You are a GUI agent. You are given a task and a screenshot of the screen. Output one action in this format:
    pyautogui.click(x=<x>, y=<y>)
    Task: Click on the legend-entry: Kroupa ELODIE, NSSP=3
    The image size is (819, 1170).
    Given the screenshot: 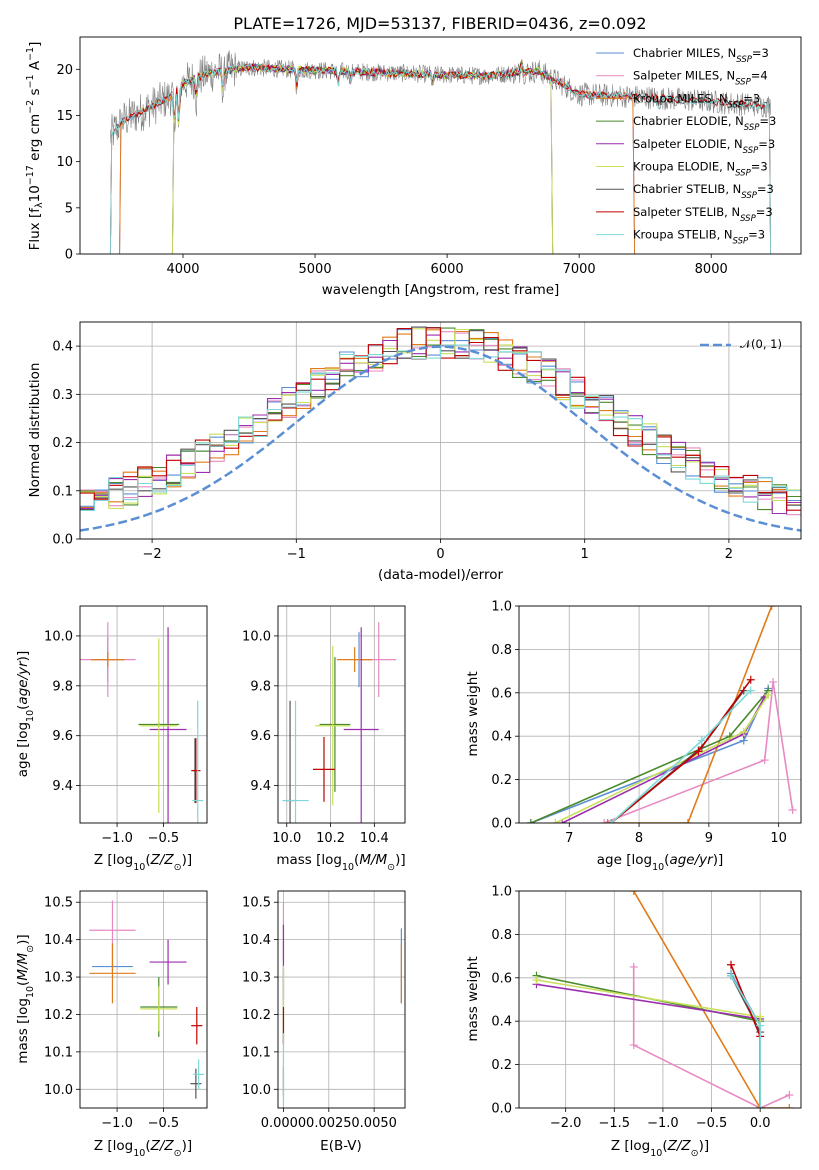 What is the action you would take?
    pyautogui.click(x=700, y=169)
    